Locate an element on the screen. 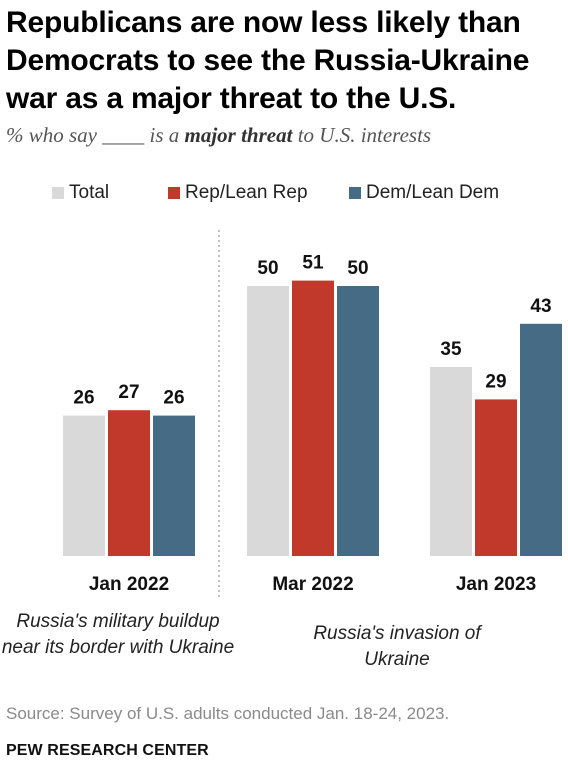  legend-swatch-total is located at coordinates (58, 193).